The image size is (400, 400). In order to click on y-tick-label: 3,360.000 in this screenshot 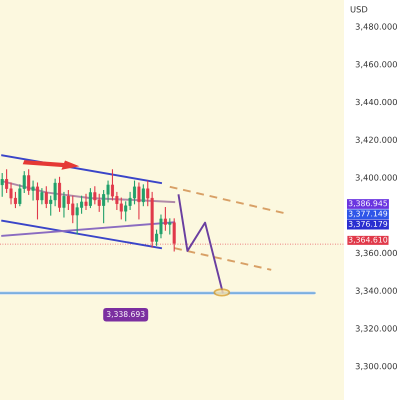, I will do `click(376, 253)`.